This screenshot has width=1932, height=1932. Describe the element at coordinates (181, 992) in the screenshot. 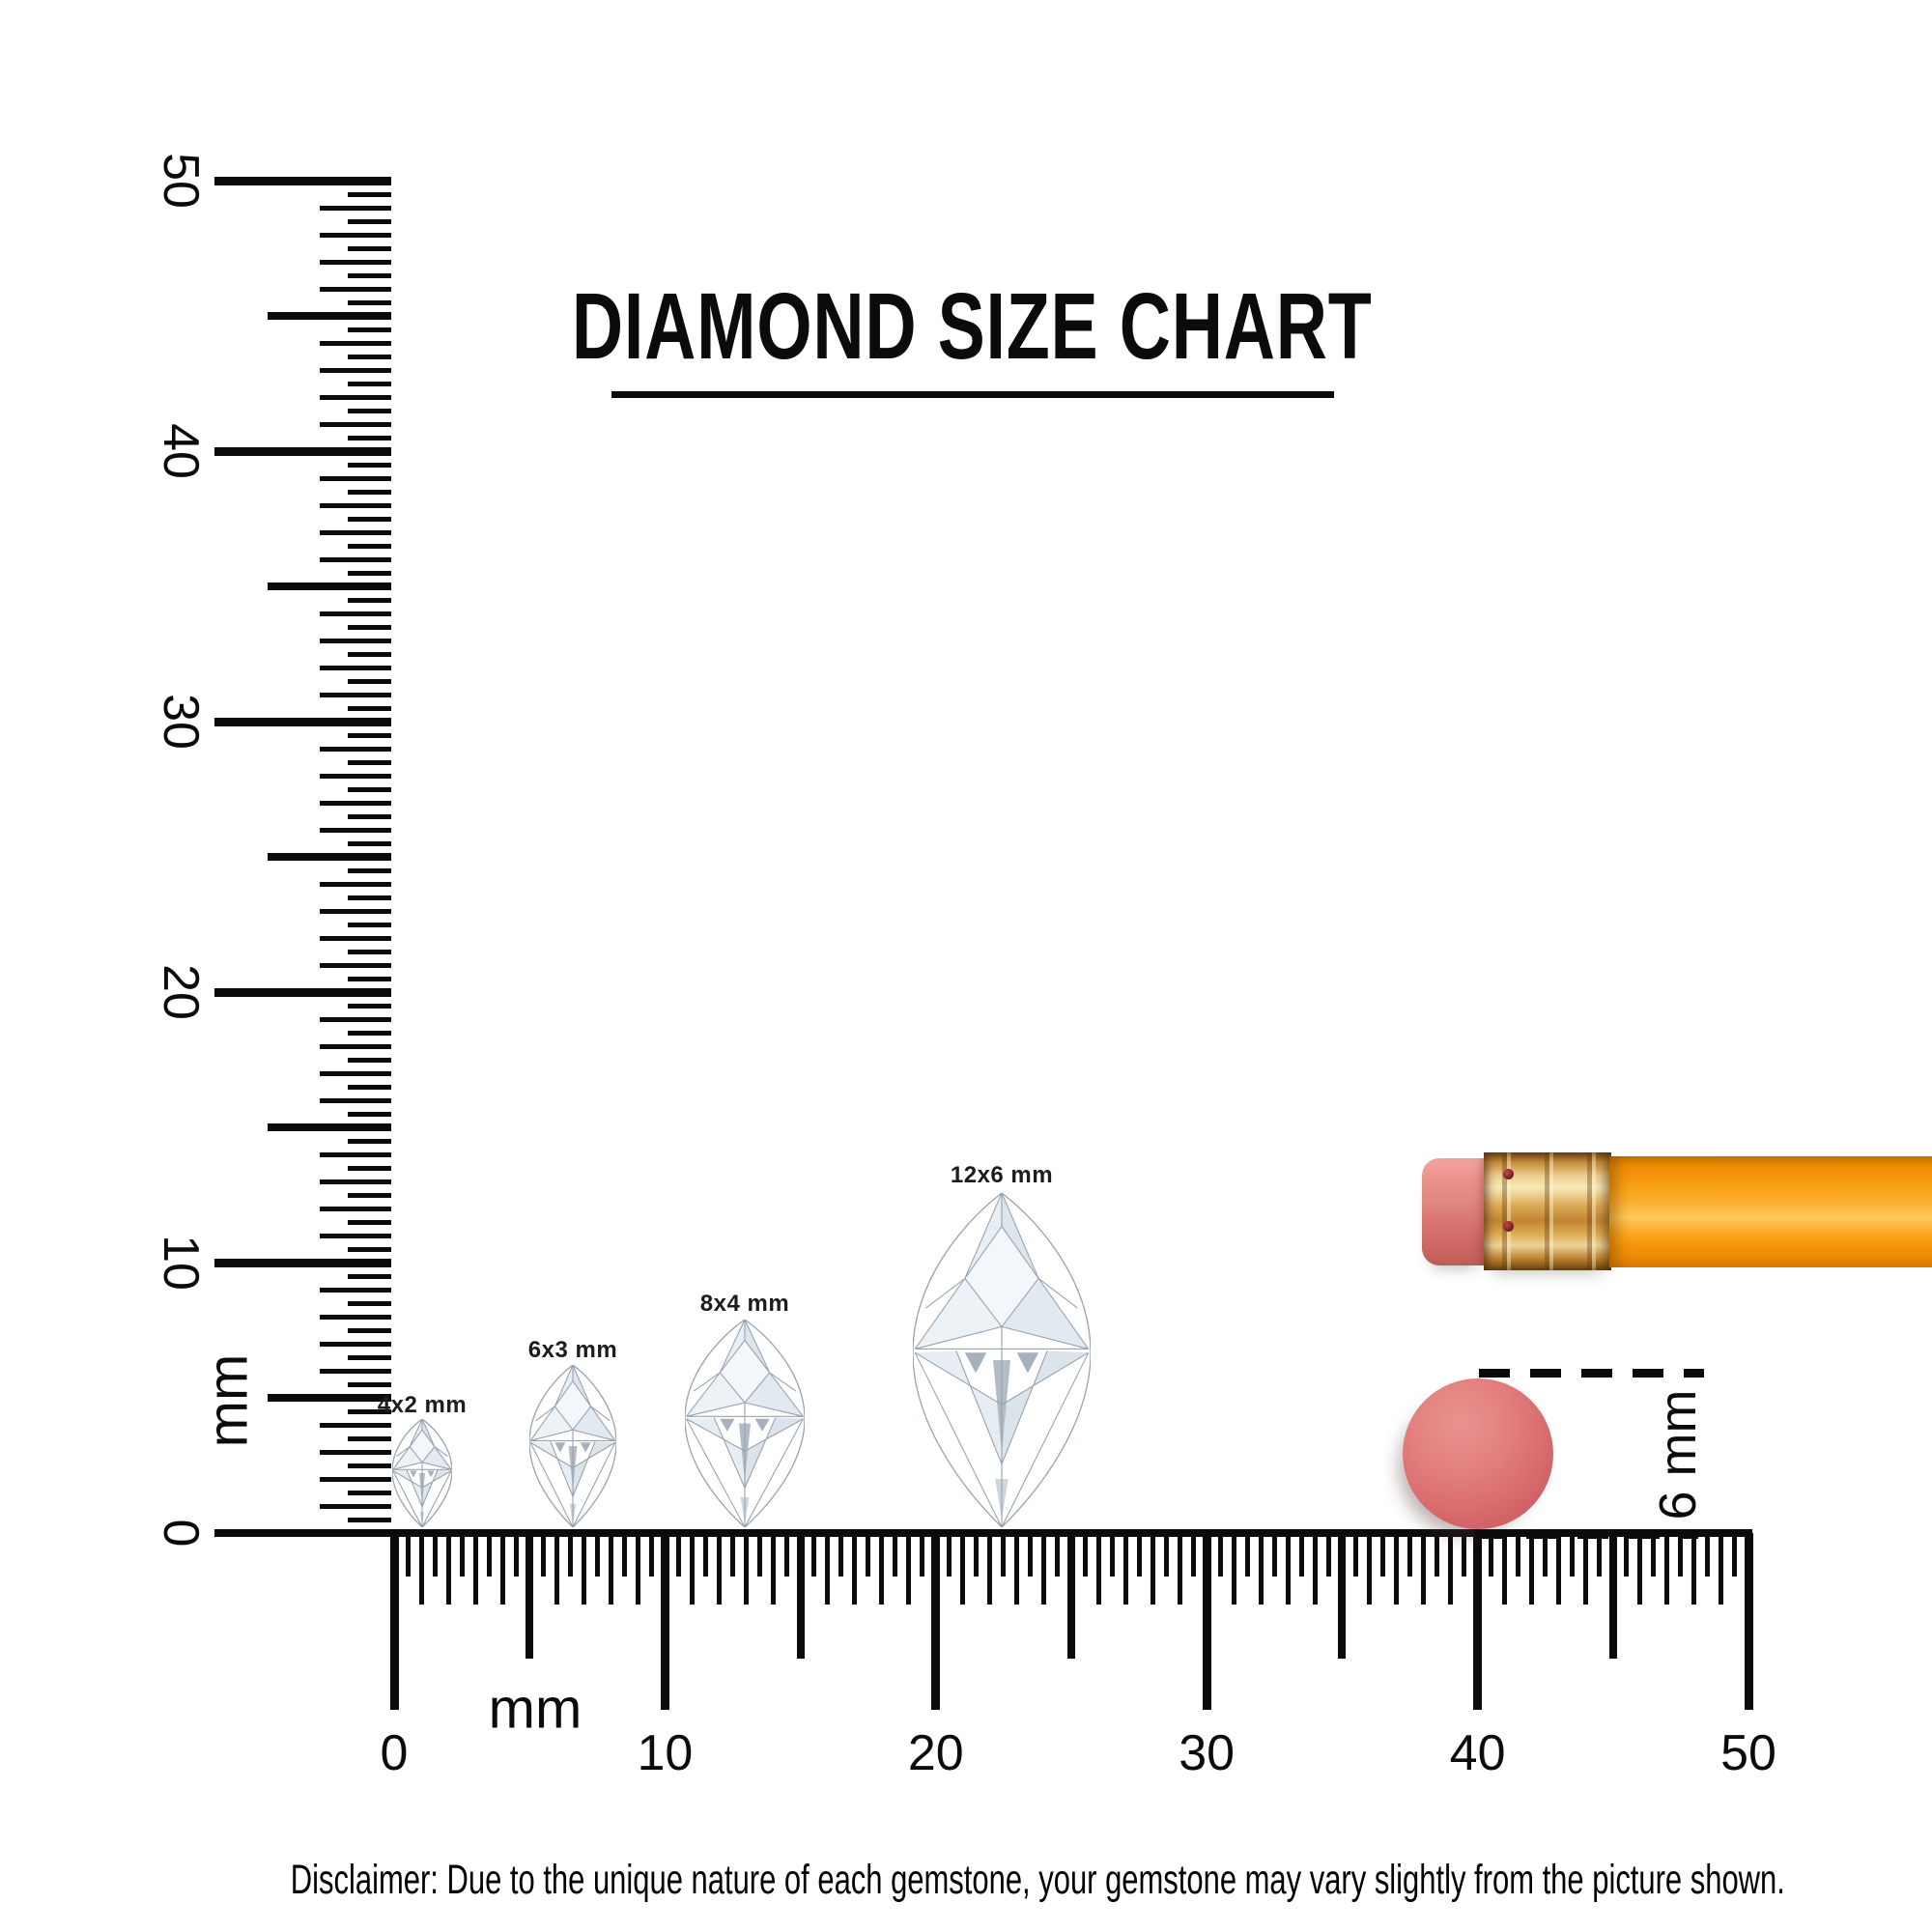

I see `v-ruler-number: 20` at that location.